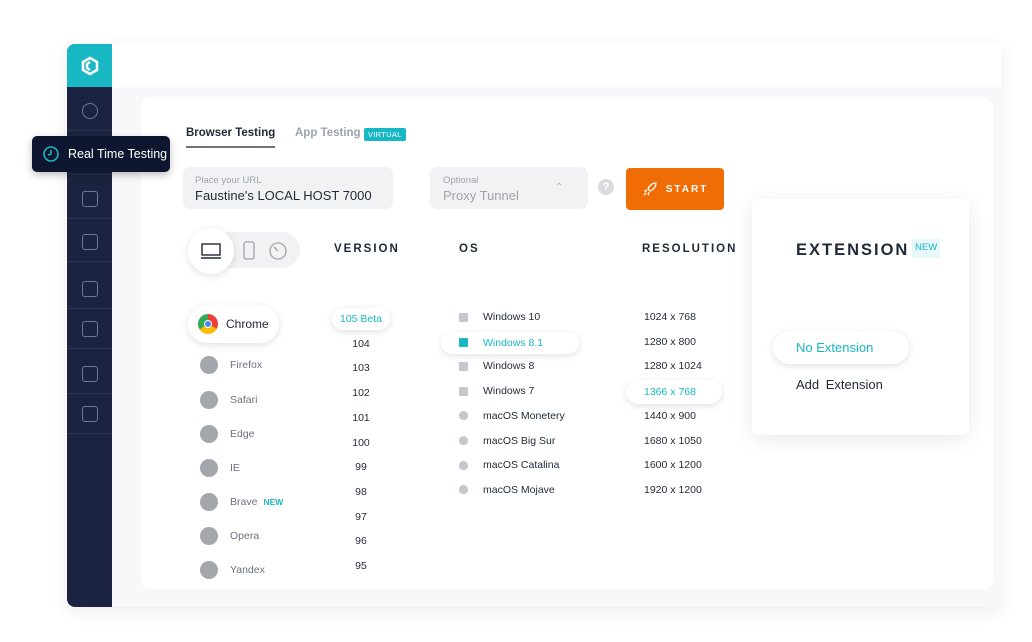 The height and width of the screenshot is (642, 1032). What do you see at coordinates (673, 366) in the screenshot?
I see `resolution-item: 1280 x 1024` at bounding box center [673, 366].